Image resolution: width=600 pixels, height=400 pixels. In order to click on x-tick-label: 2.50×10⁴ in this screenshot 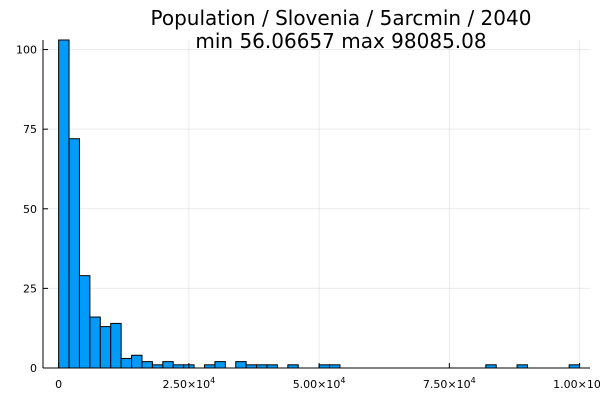, I will do `click(188, 383)`.